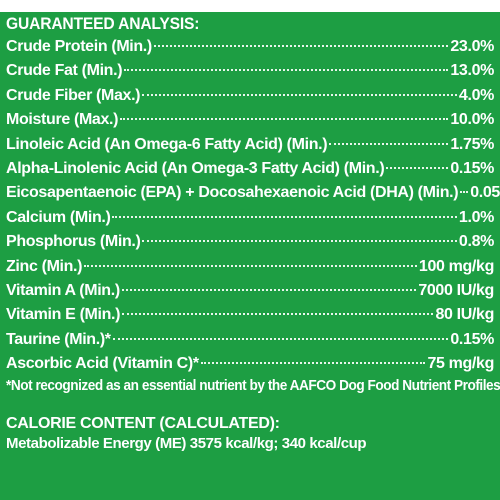  What do you see at coordinates (58, 217) in the screenshot?
I see `row-label: Calcium (Min.)` at bounding box center [58, 217].